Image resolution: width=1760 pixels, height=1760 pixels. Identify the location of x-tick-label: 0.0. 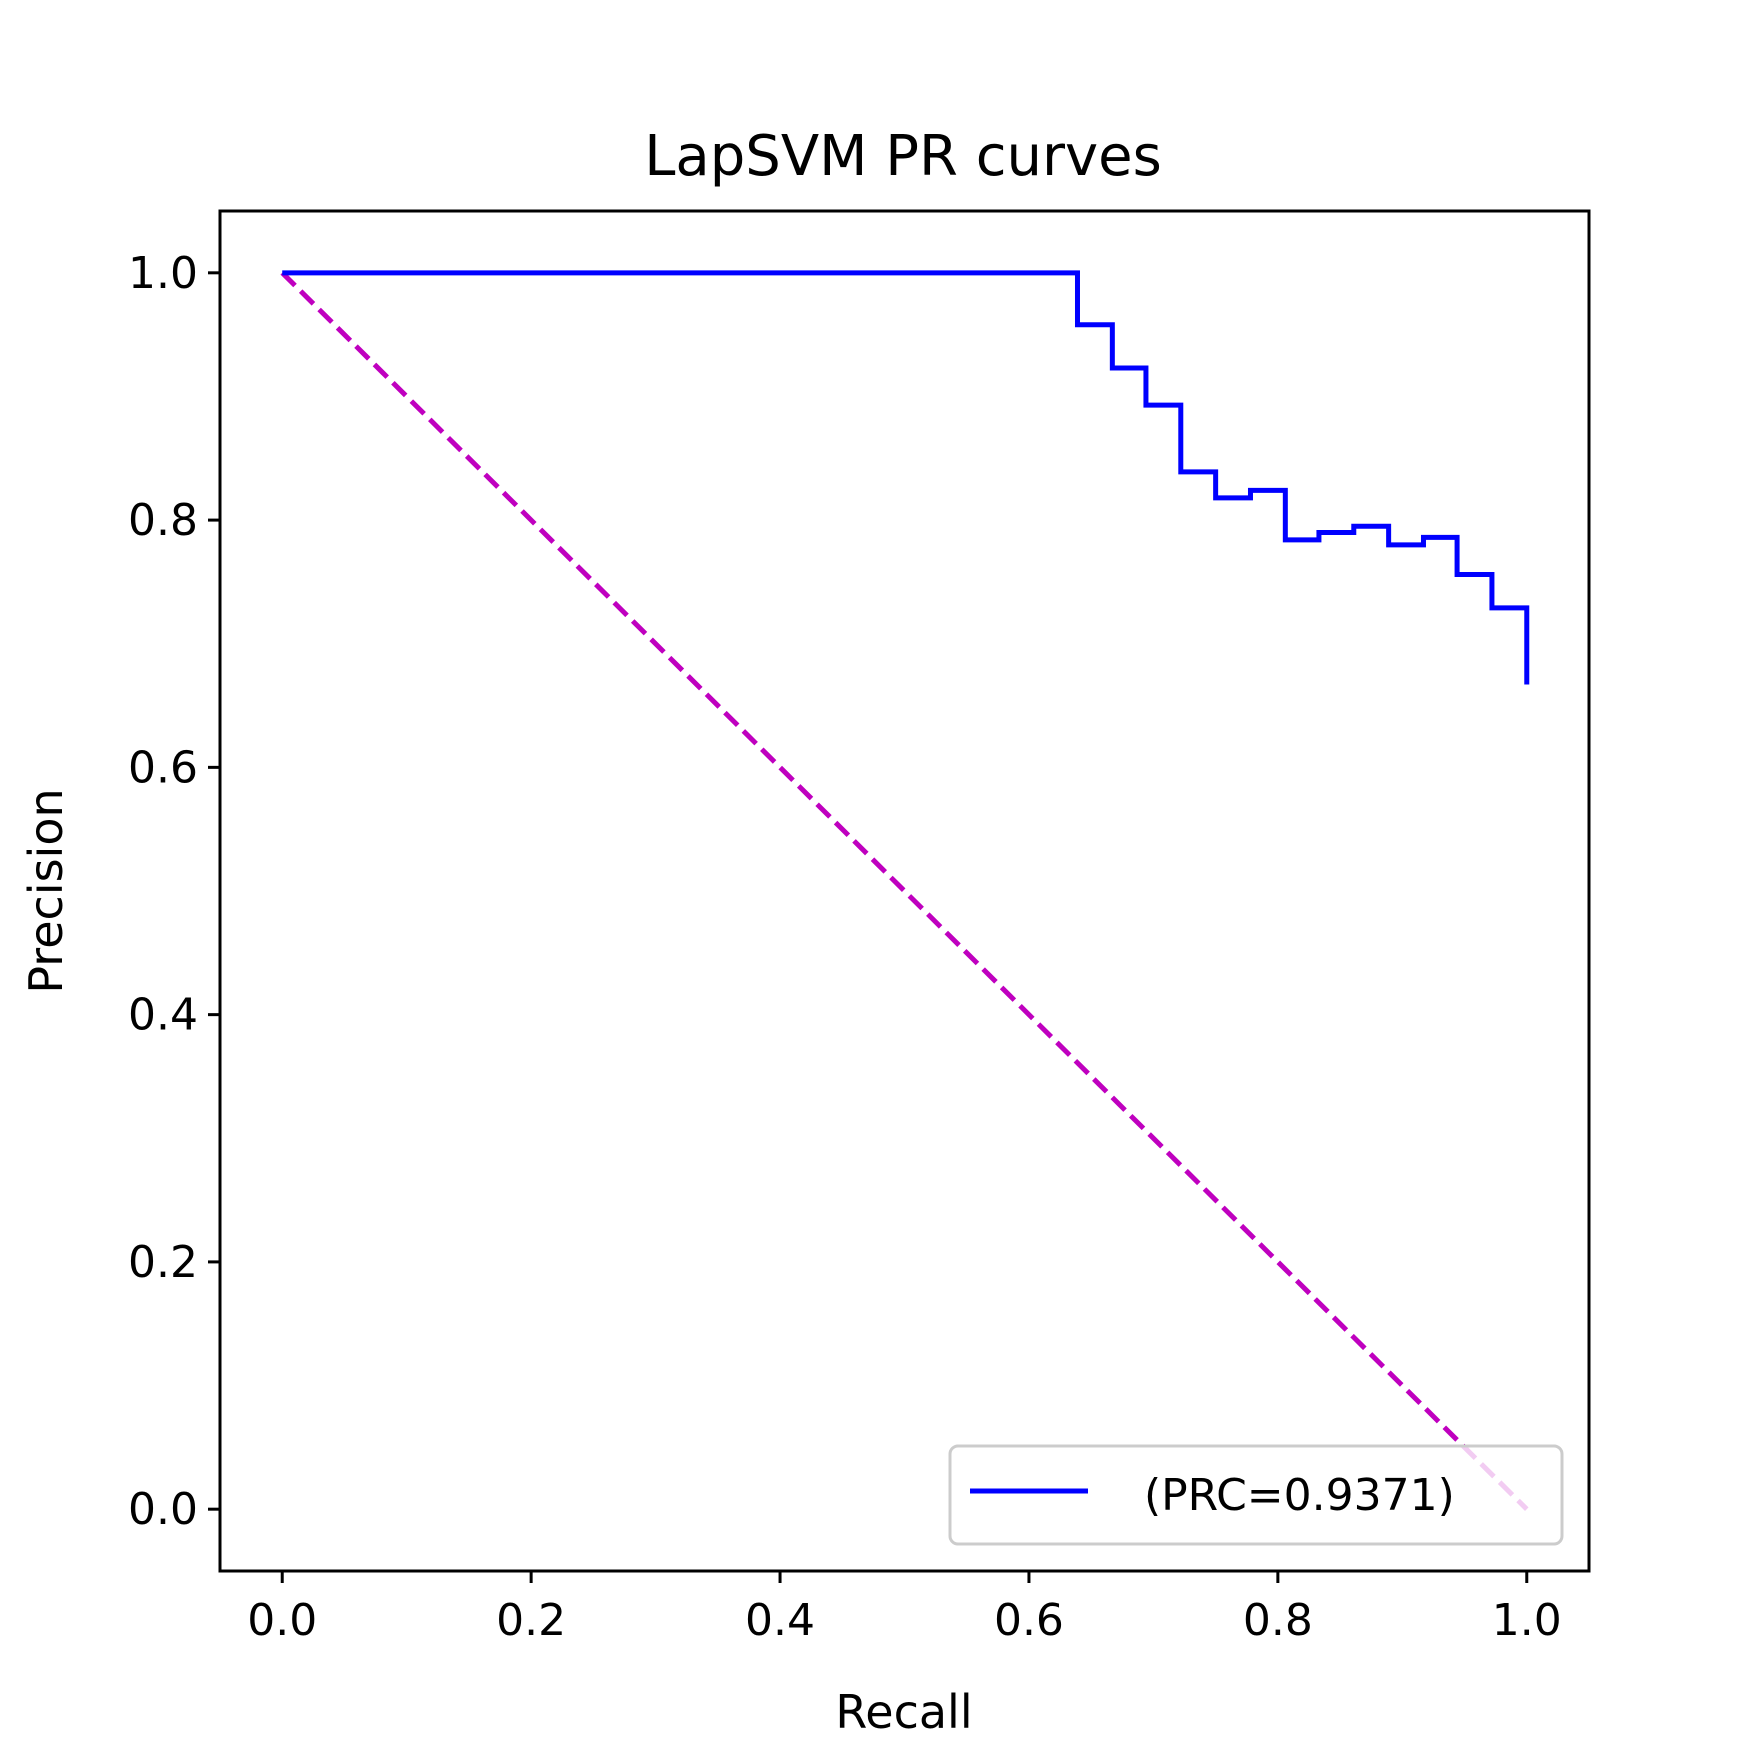
(282, 1620).